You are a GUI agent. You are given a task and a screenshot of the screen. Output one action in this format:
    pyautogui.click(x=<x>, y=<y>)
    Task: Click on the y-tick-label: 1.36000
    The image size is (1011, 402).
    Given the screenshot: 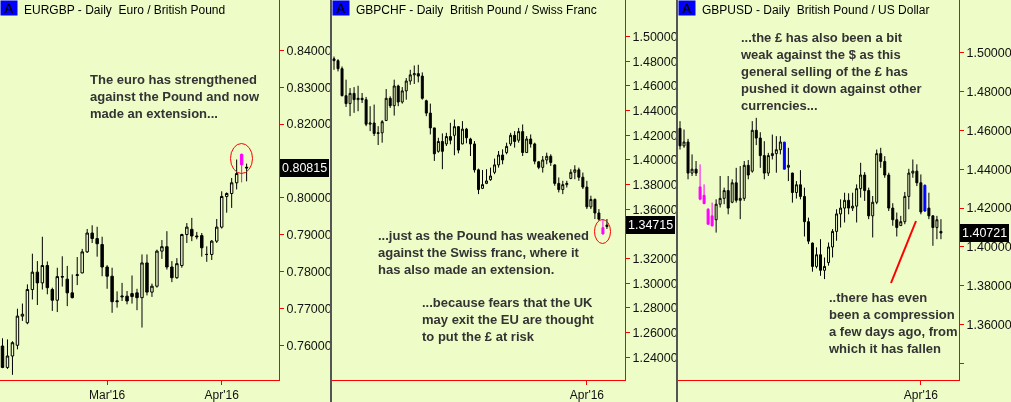 What is the action you would take?
    pyautogui.click(x=988, y=325)
    